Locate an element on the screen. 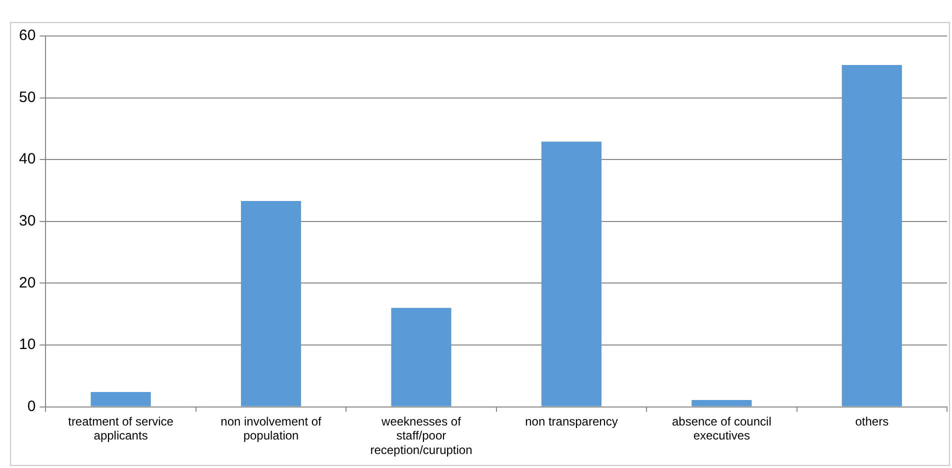 Image resolution: width=952 pixels, height=468 pixels. x-tick-label: non involvement of population is located at coordinates (271, 428).